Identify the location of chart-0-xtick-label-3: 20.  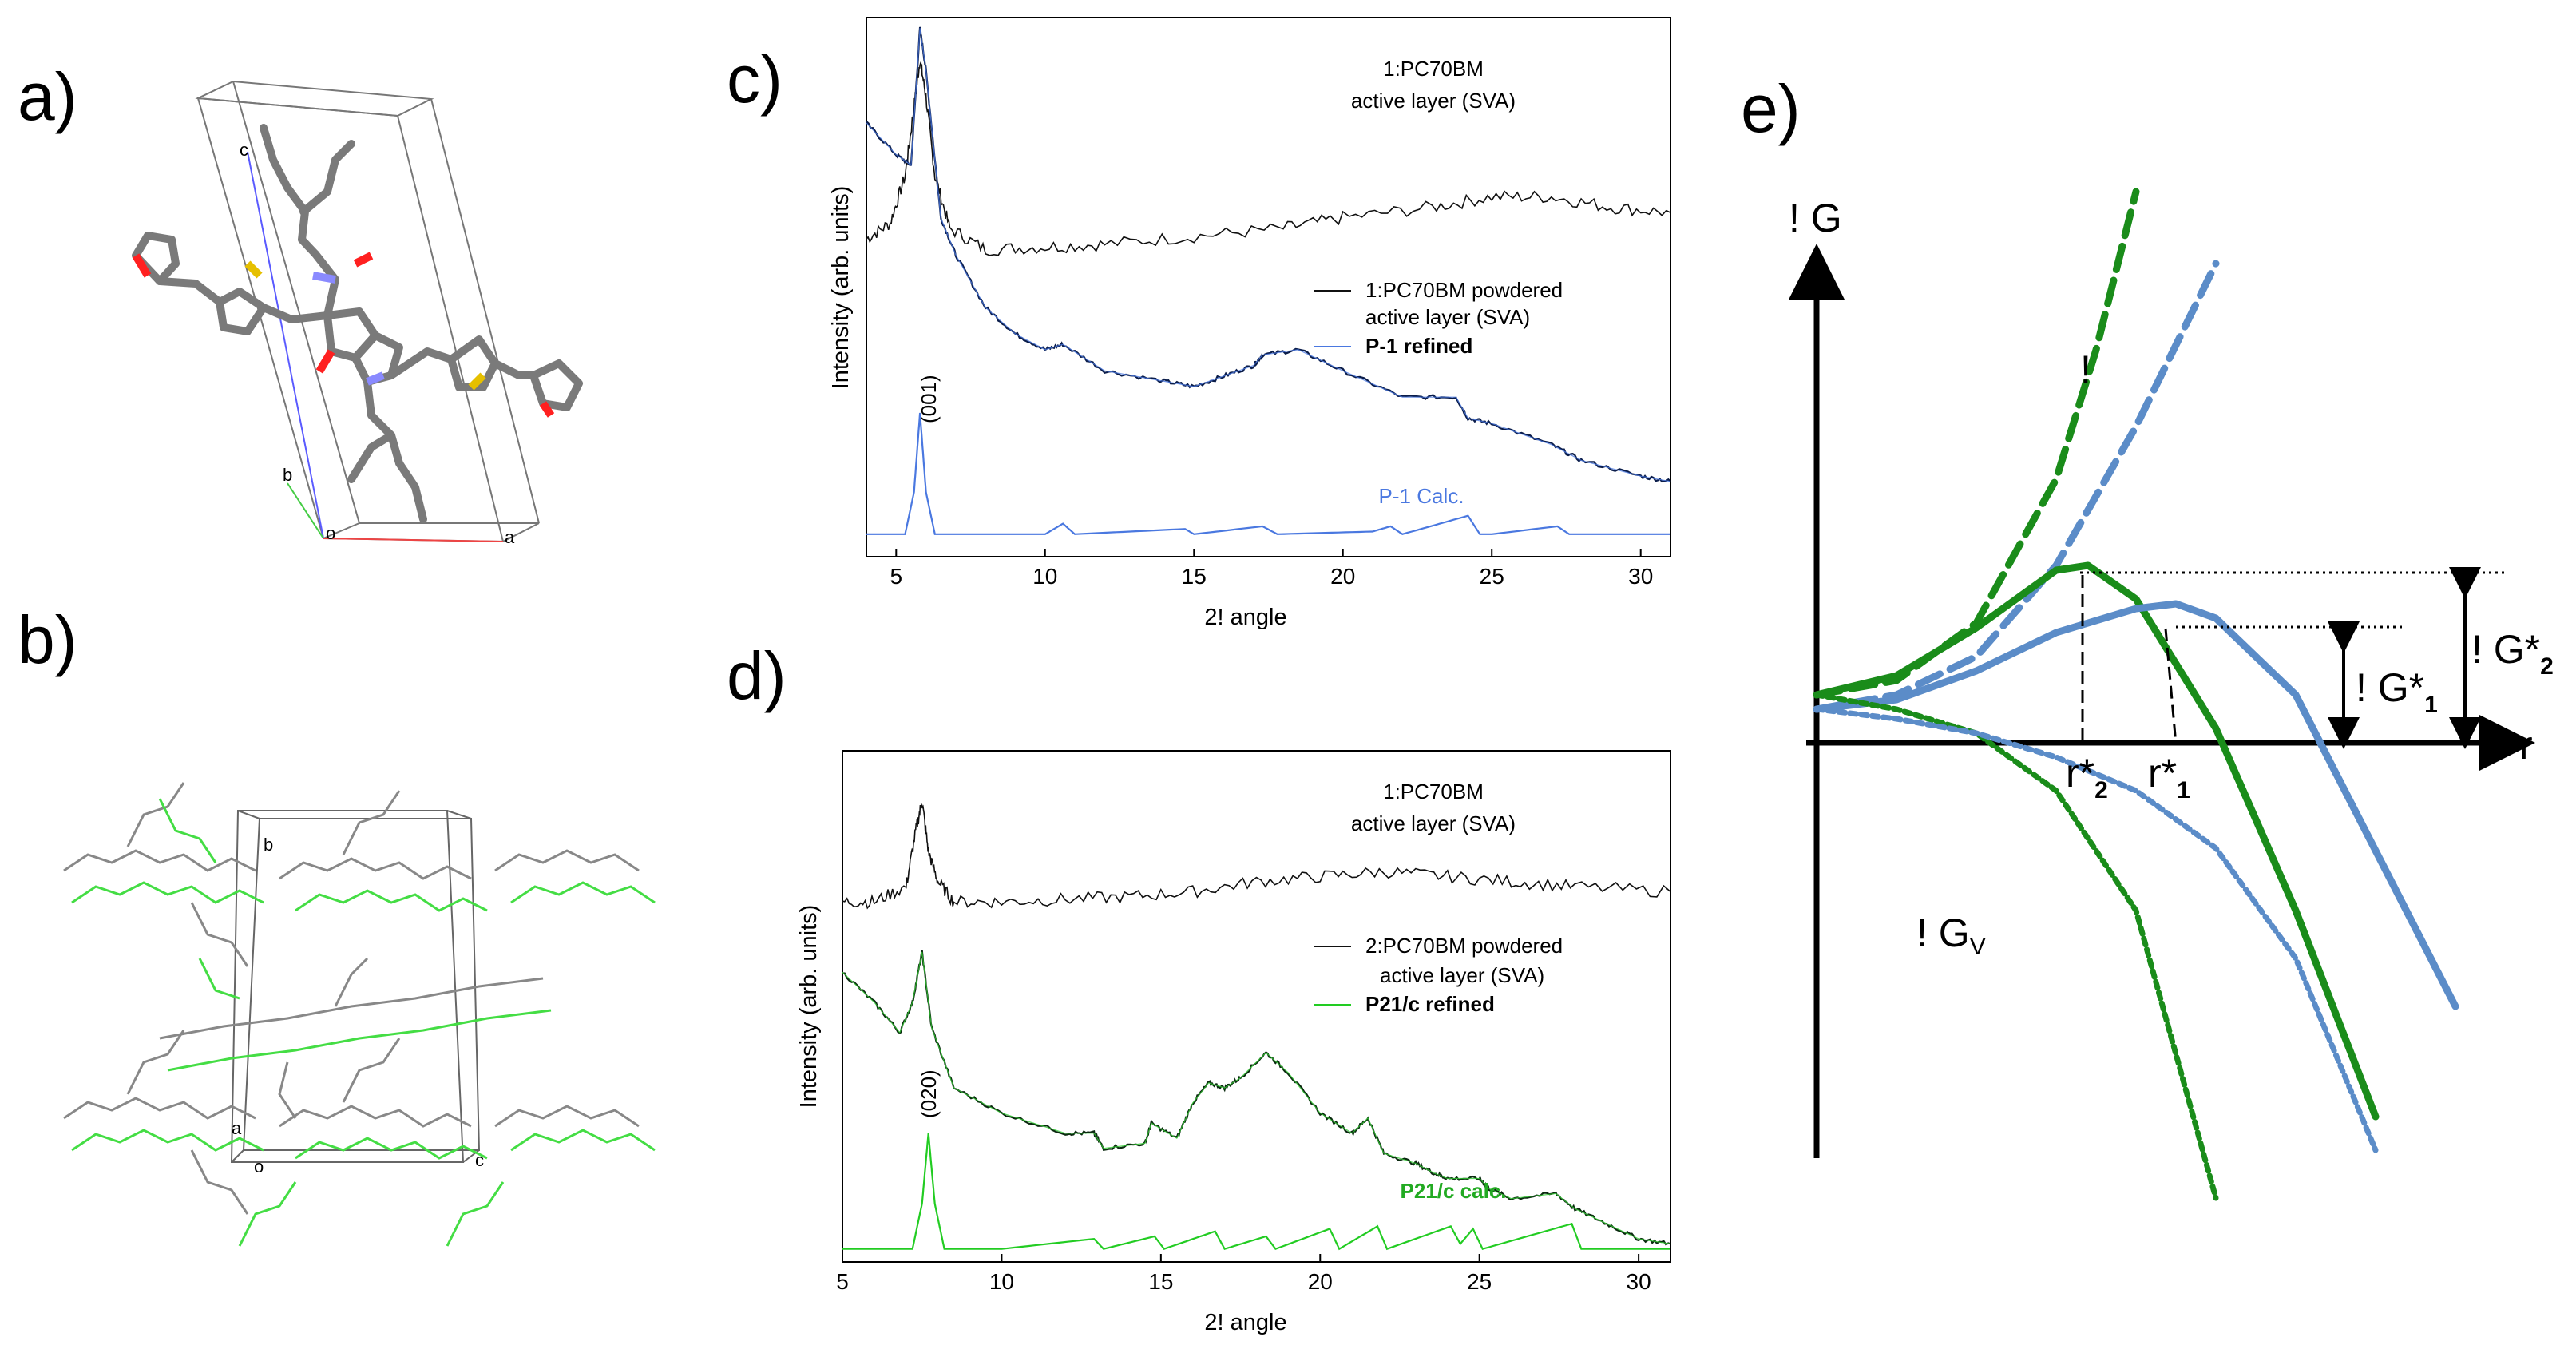
(1342, 576).